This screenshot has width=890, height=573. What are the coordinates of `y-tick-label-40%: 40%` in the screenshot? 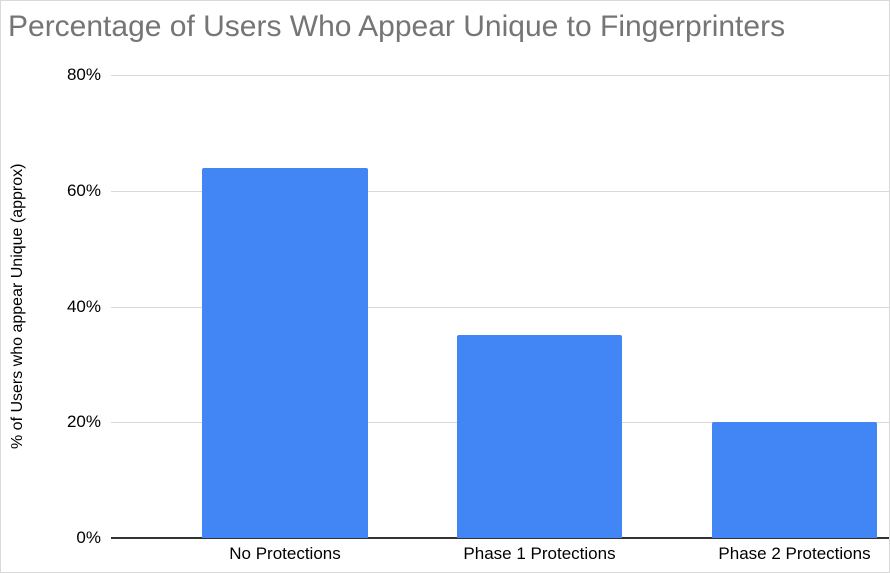 It's located at (83, 306).